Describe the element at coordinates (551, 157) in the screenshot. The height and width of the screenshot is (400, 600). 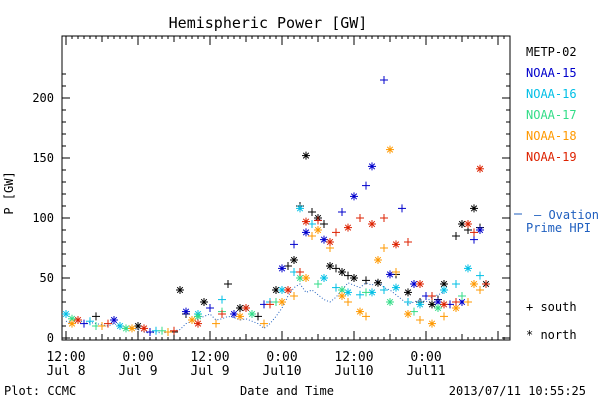
I see `legend-entry: NOAA-19` at that location.